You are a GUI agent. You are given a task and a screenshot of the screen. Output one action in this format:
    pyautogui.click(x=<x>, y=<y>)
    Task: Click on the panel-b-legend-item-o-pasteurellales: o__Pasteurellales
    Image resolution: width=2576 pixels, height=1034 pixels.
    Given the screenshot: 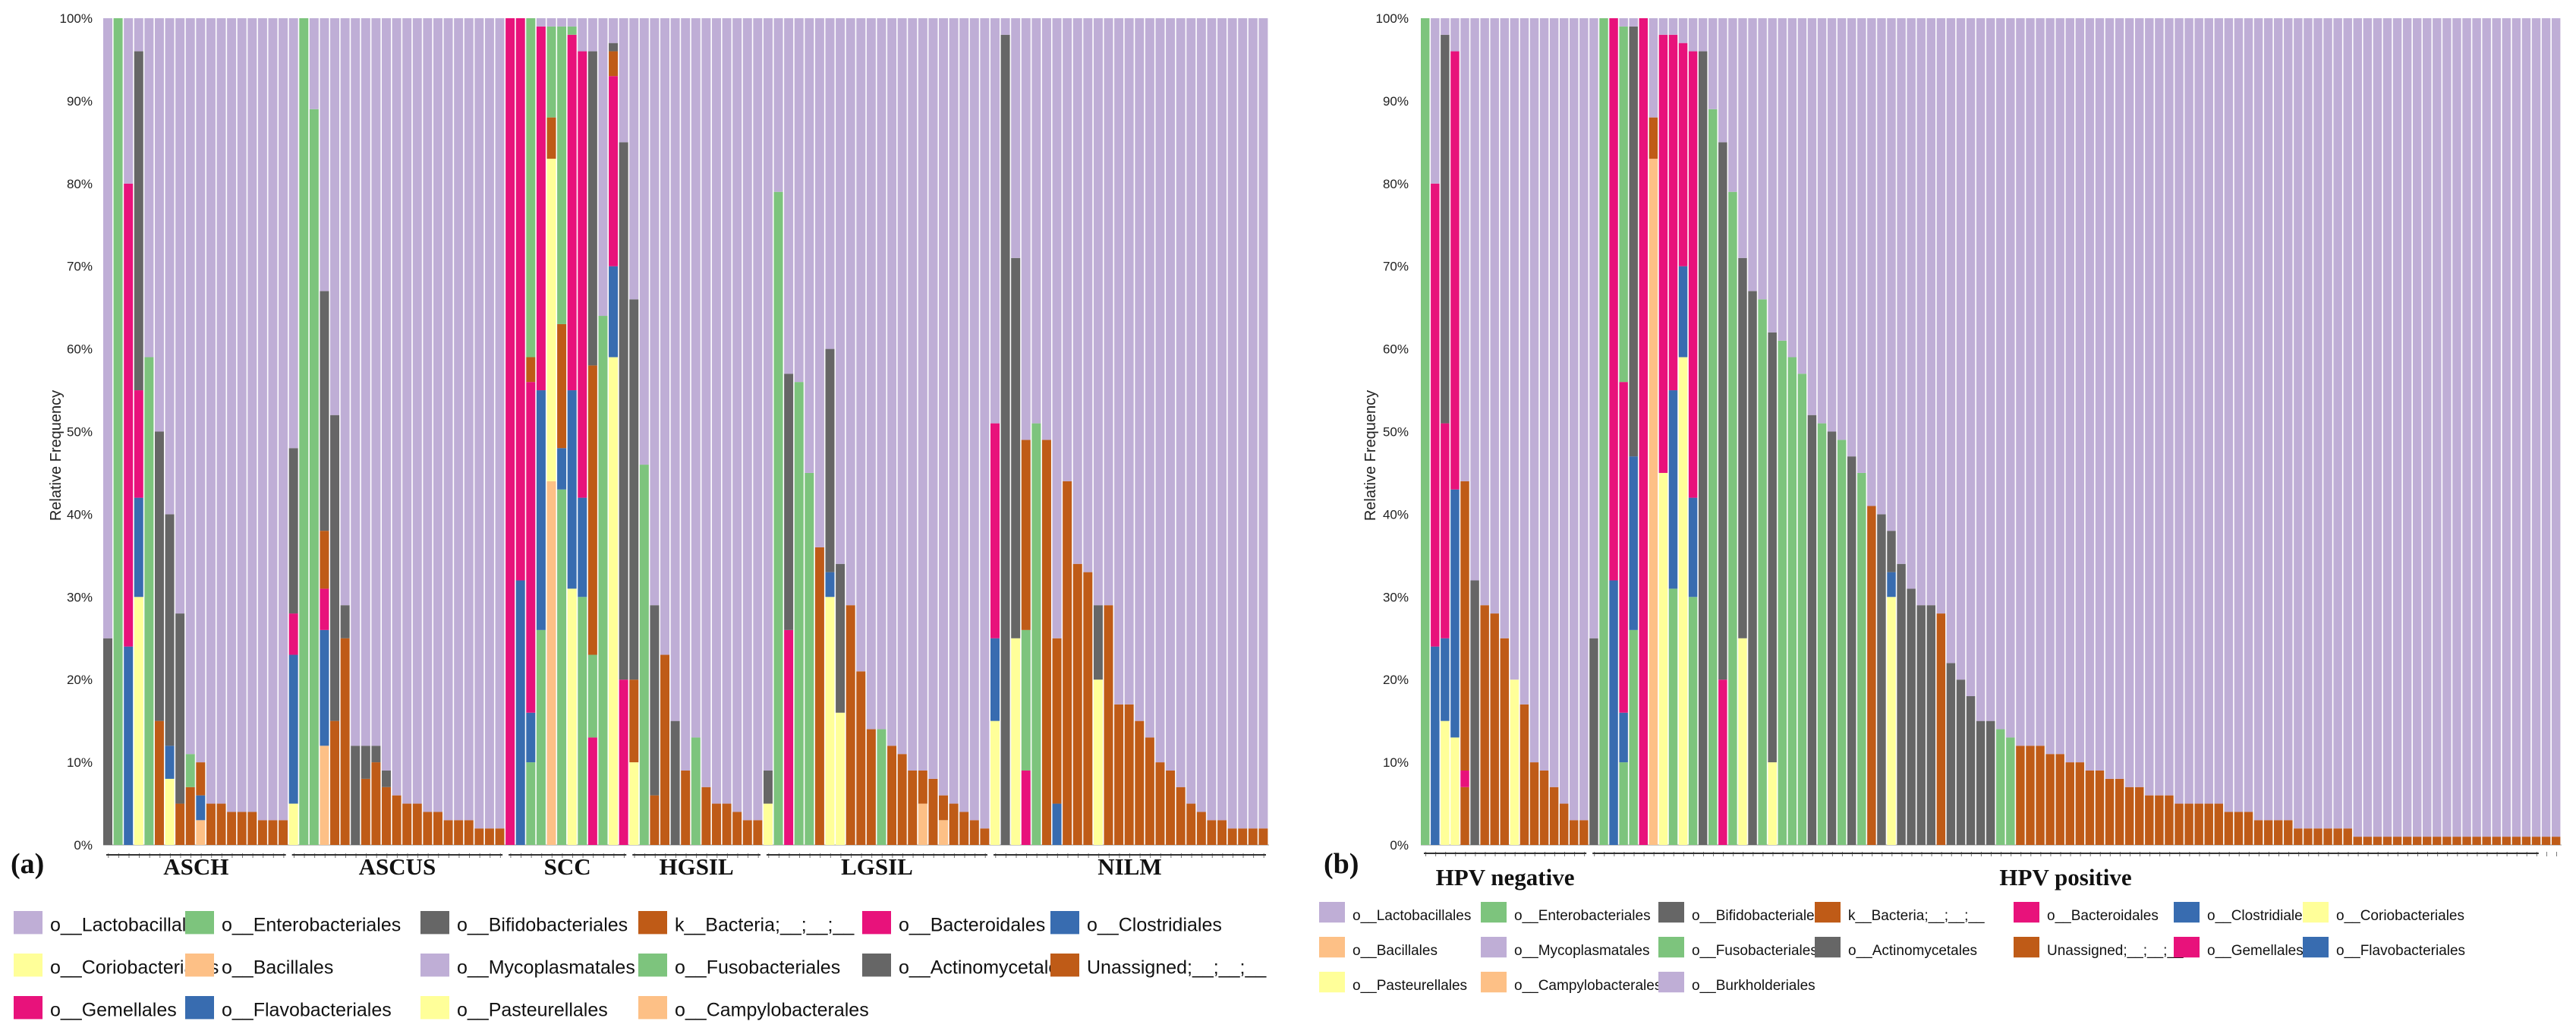 What is the action you would take?
    pyautogui.click(x=1393, y=983)
    